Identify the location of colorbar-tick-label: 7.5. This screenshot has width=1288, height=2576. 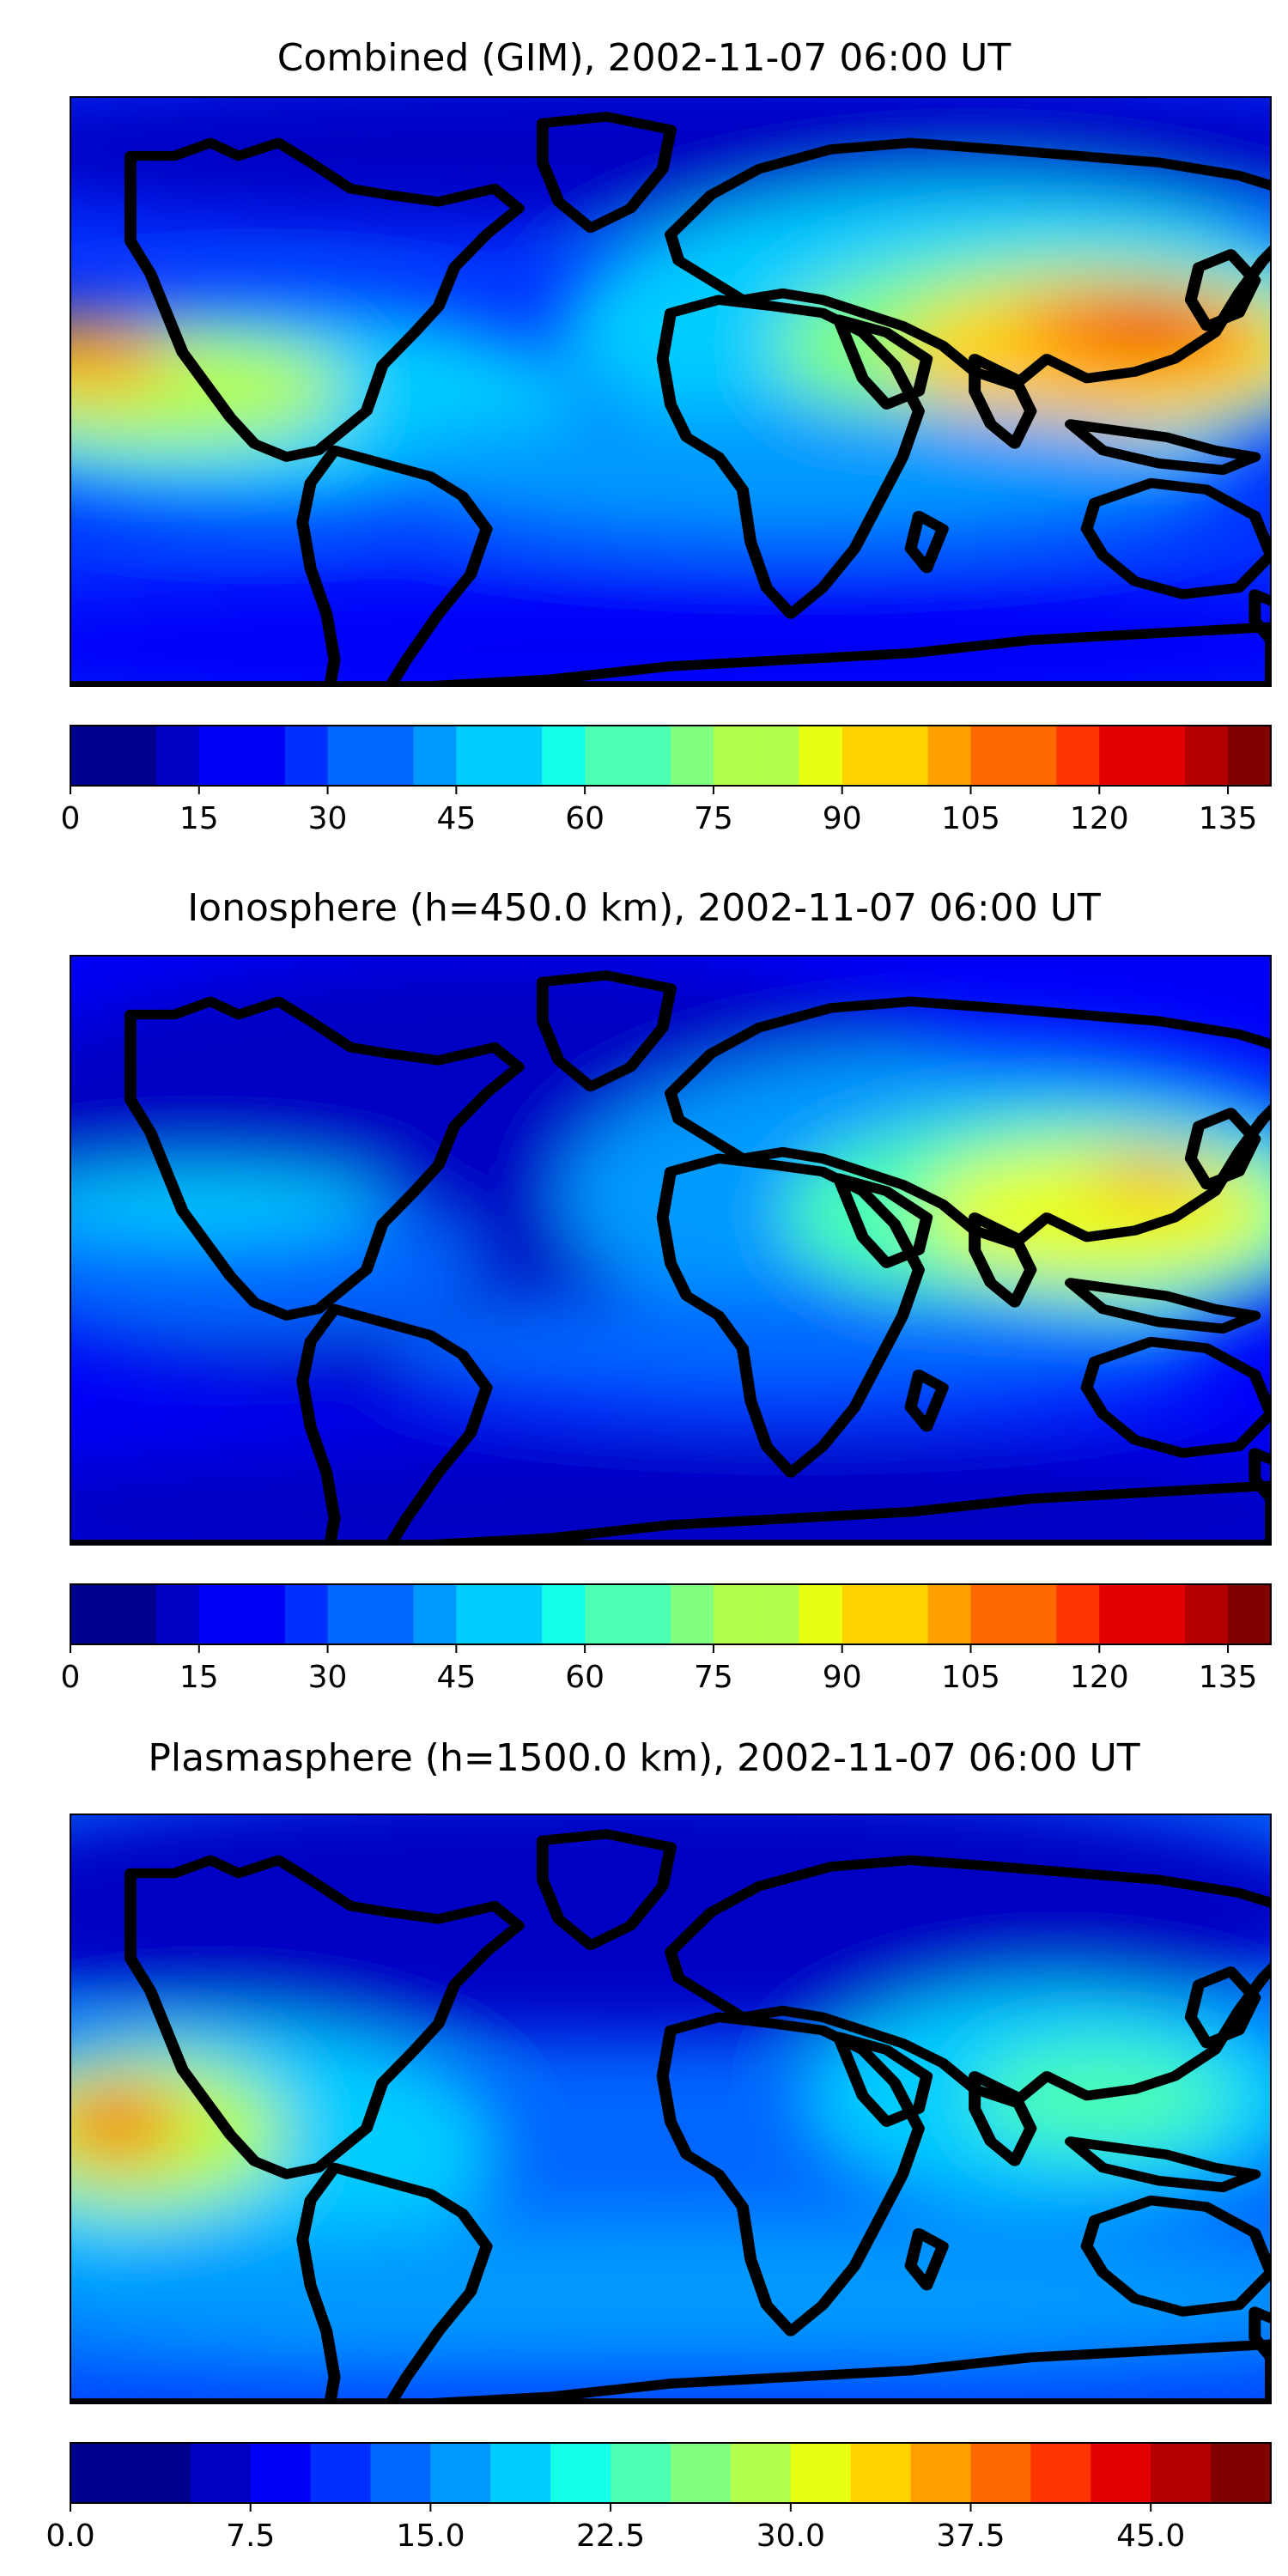
(251, 2536).